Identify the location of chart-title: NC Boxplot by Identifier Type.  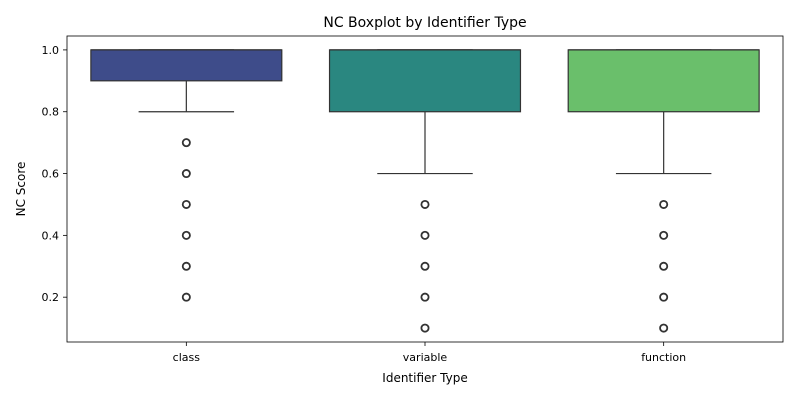
(424, 23).